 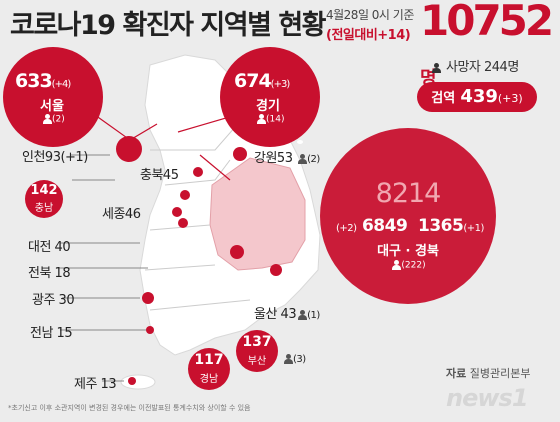 I want to click on source-name: 질병관리본부, so click(x=500, y=373).